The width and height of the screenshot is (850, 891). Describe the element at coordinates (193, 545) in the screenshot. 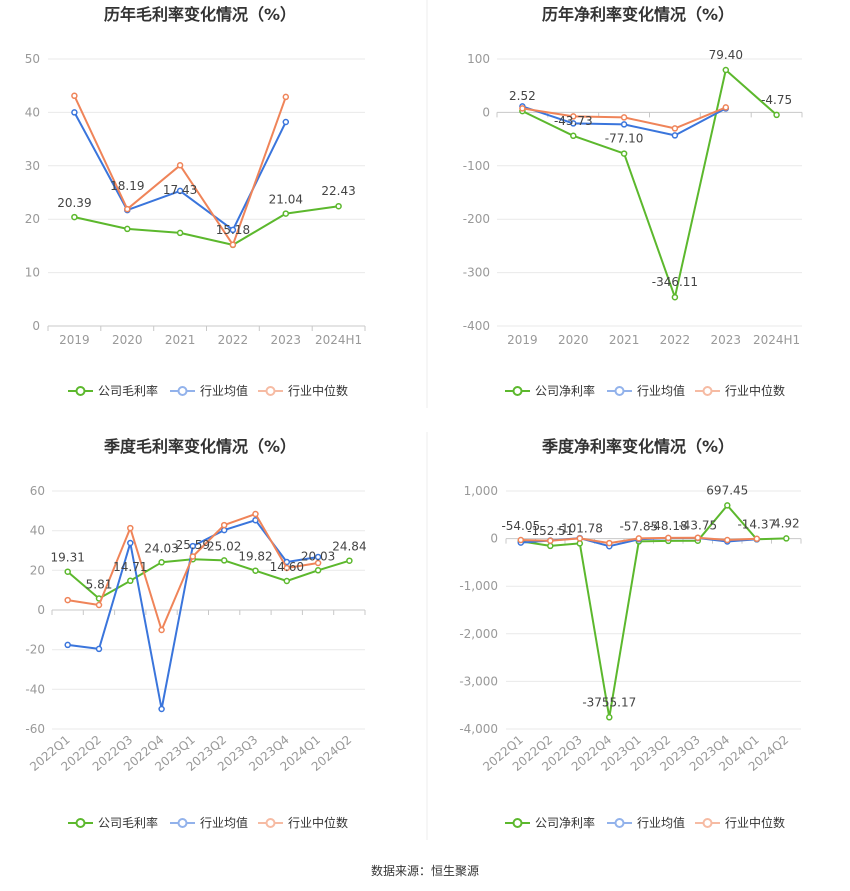

I see `data-label: 25.59` at that location.